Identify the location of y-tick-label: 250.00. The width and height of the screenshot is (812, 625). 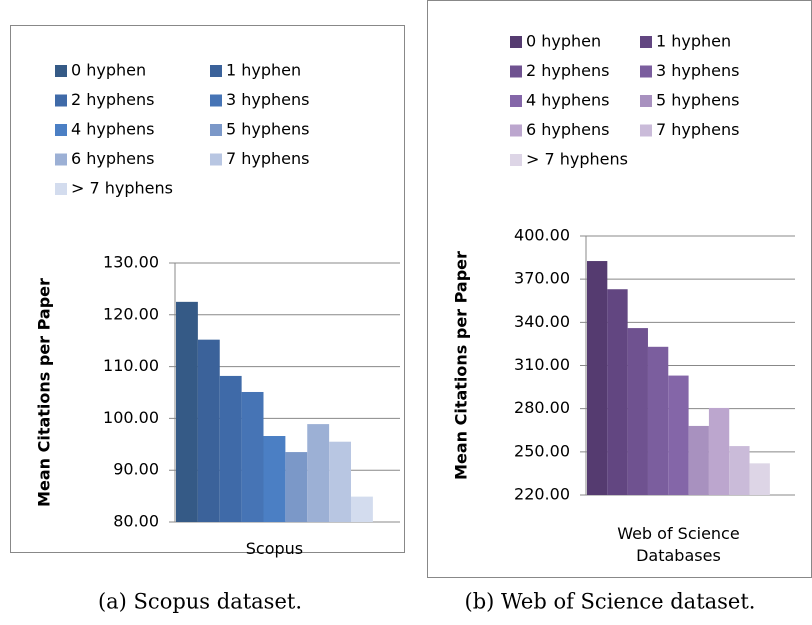
(542, 450).